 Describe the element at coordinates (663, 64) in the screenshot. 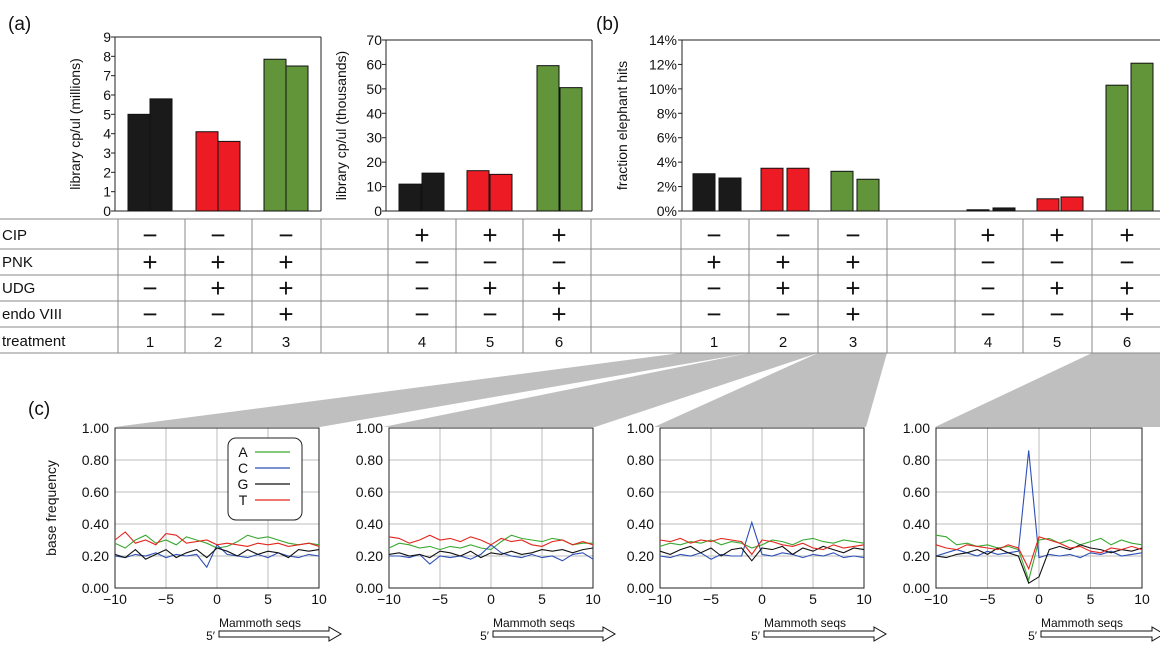

I see `y-tick-label: 12%` at that location.